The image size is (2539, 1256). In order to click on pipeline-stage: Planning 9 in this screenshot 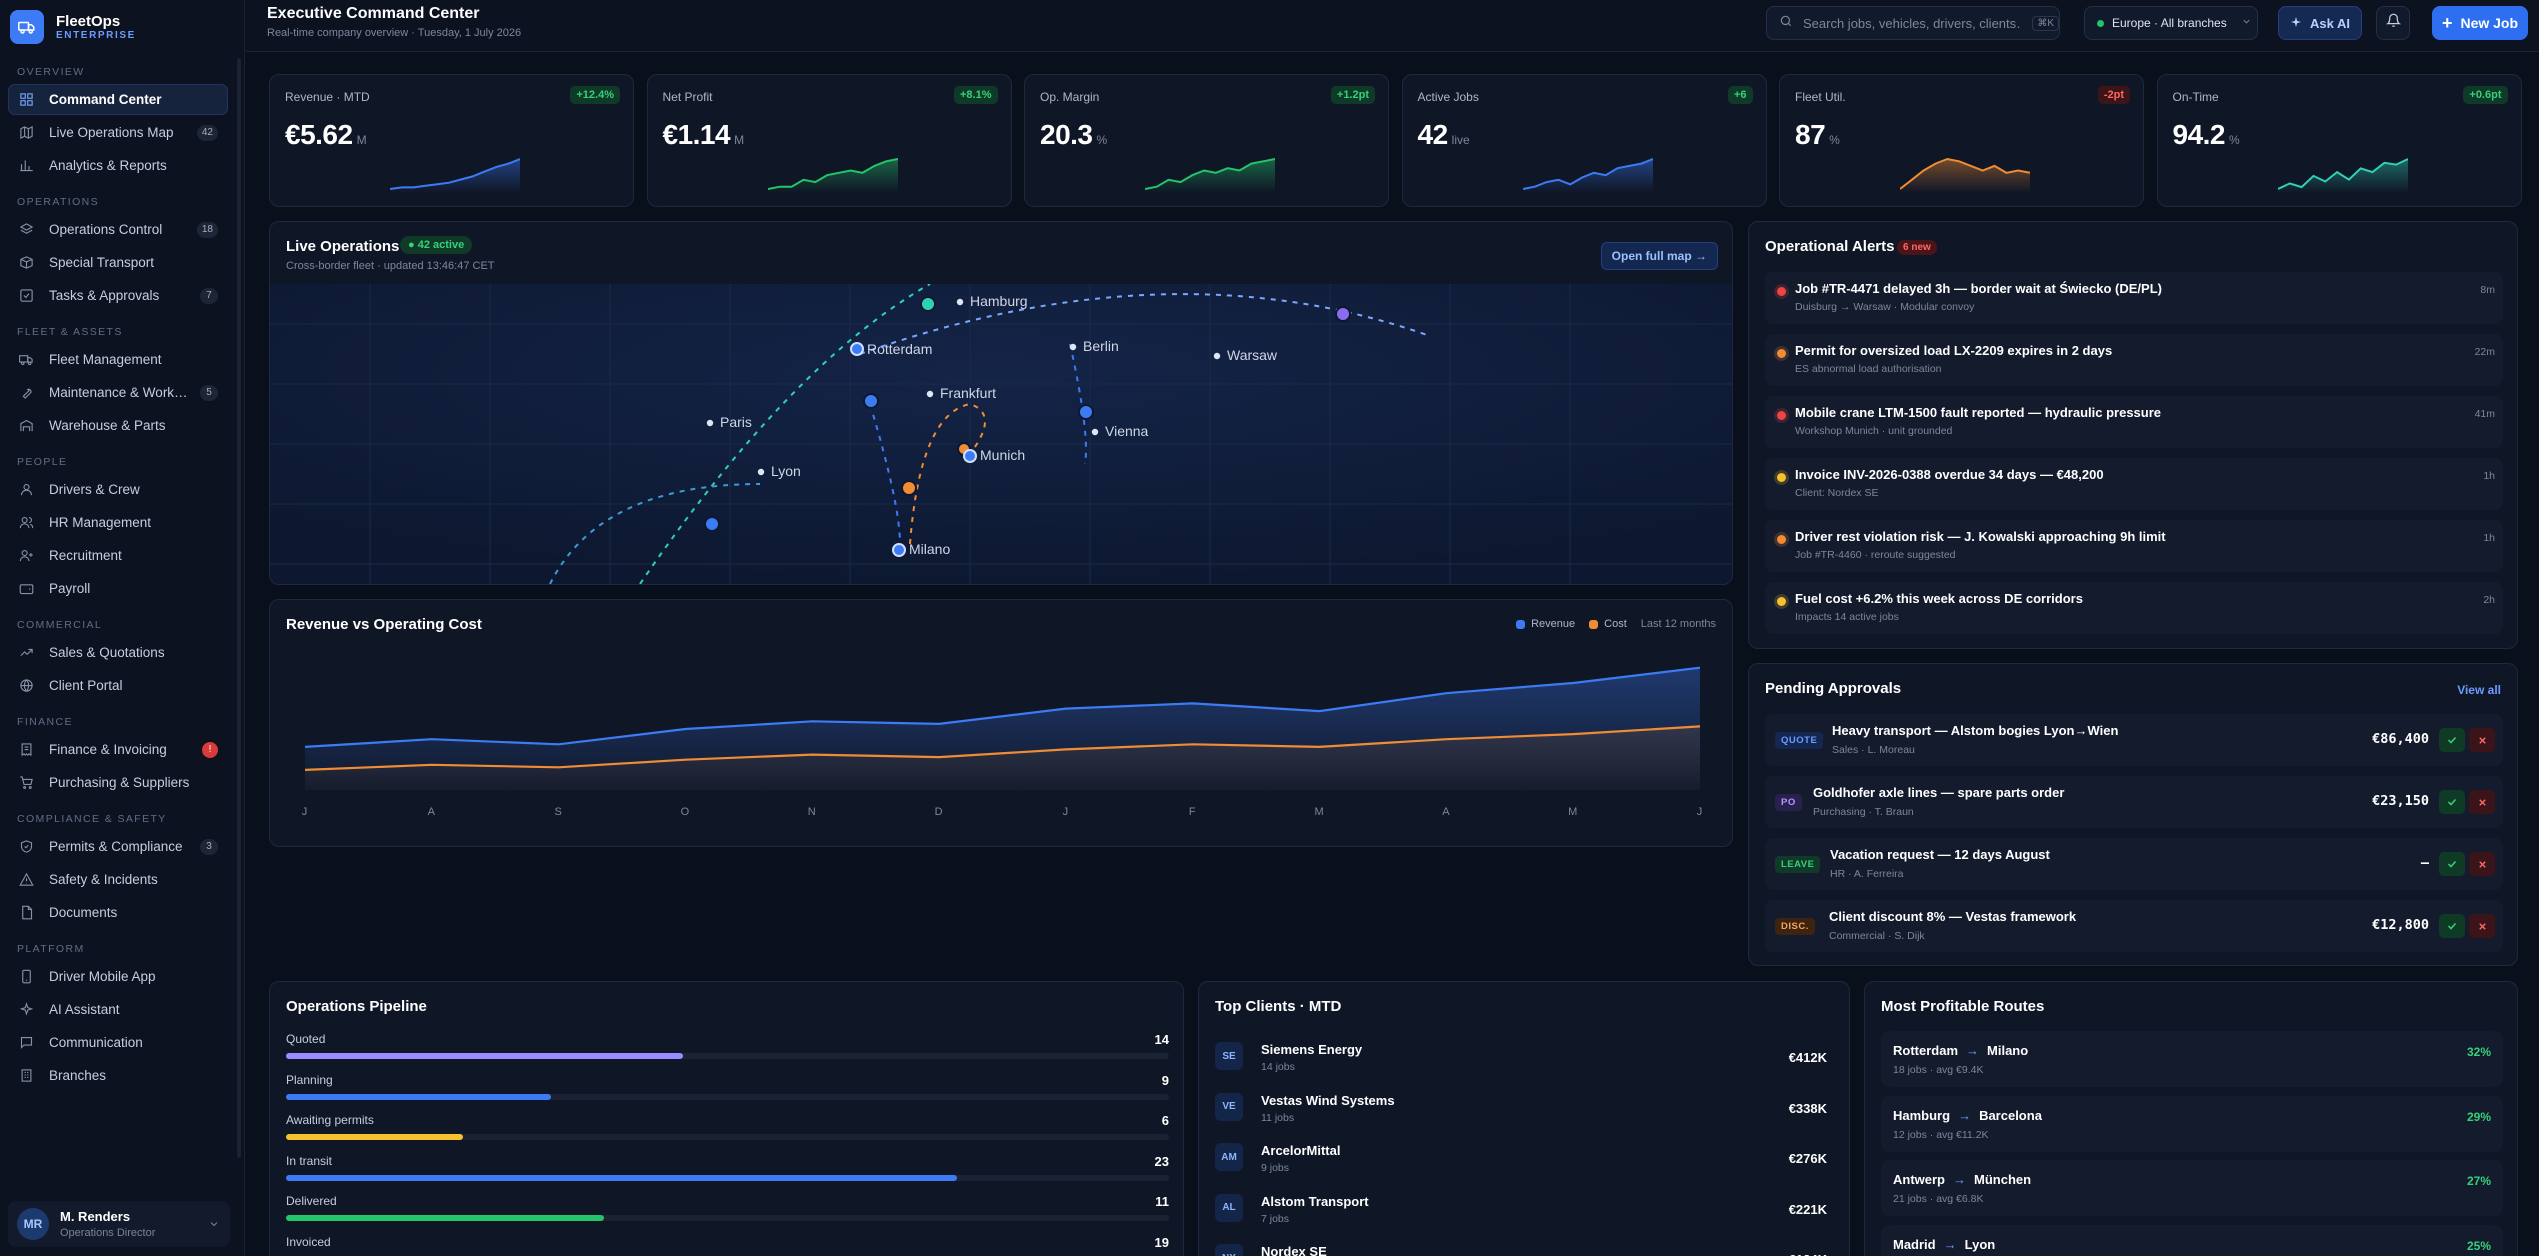, I will do `click(727, 1093)`.